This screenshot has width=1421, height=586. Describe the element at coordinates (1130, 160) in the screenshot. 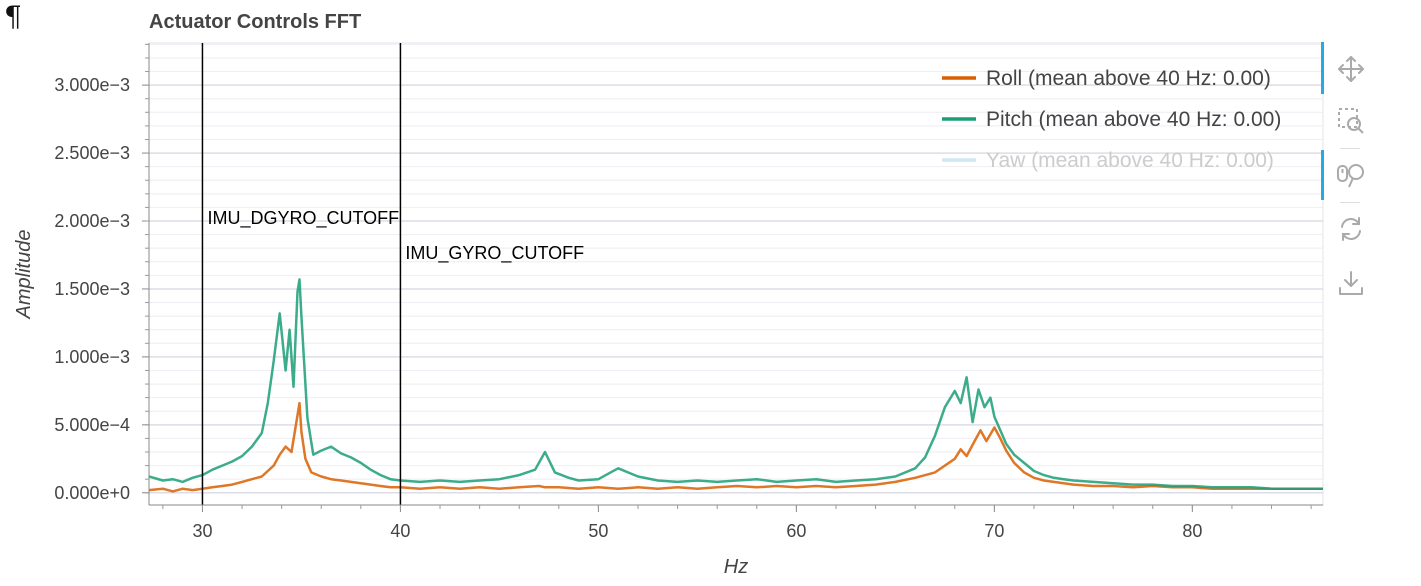

I see `legend-item-label: Yaw (mean above 40 Hz: 0.00)` at that location.